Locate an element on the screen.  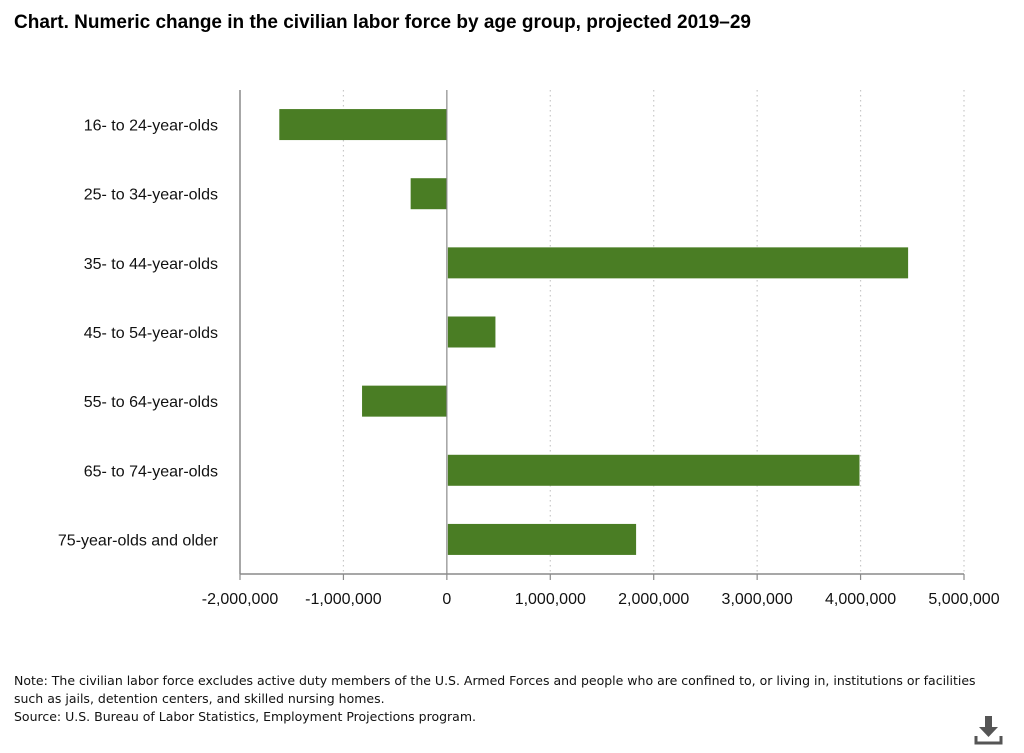
x-tick-label: -1,000,000 is located at coordinates (343, 599).